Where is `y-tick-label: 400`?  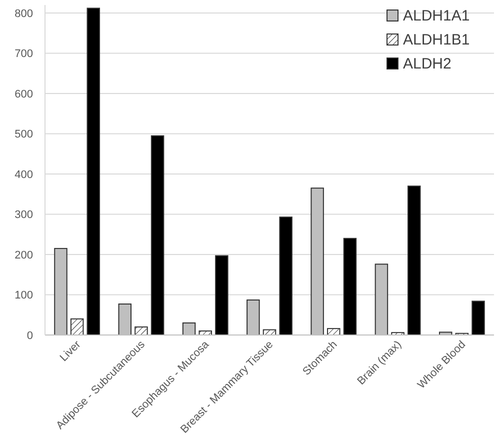
y-tick-label: 400 is located at coordinates (23, 174).